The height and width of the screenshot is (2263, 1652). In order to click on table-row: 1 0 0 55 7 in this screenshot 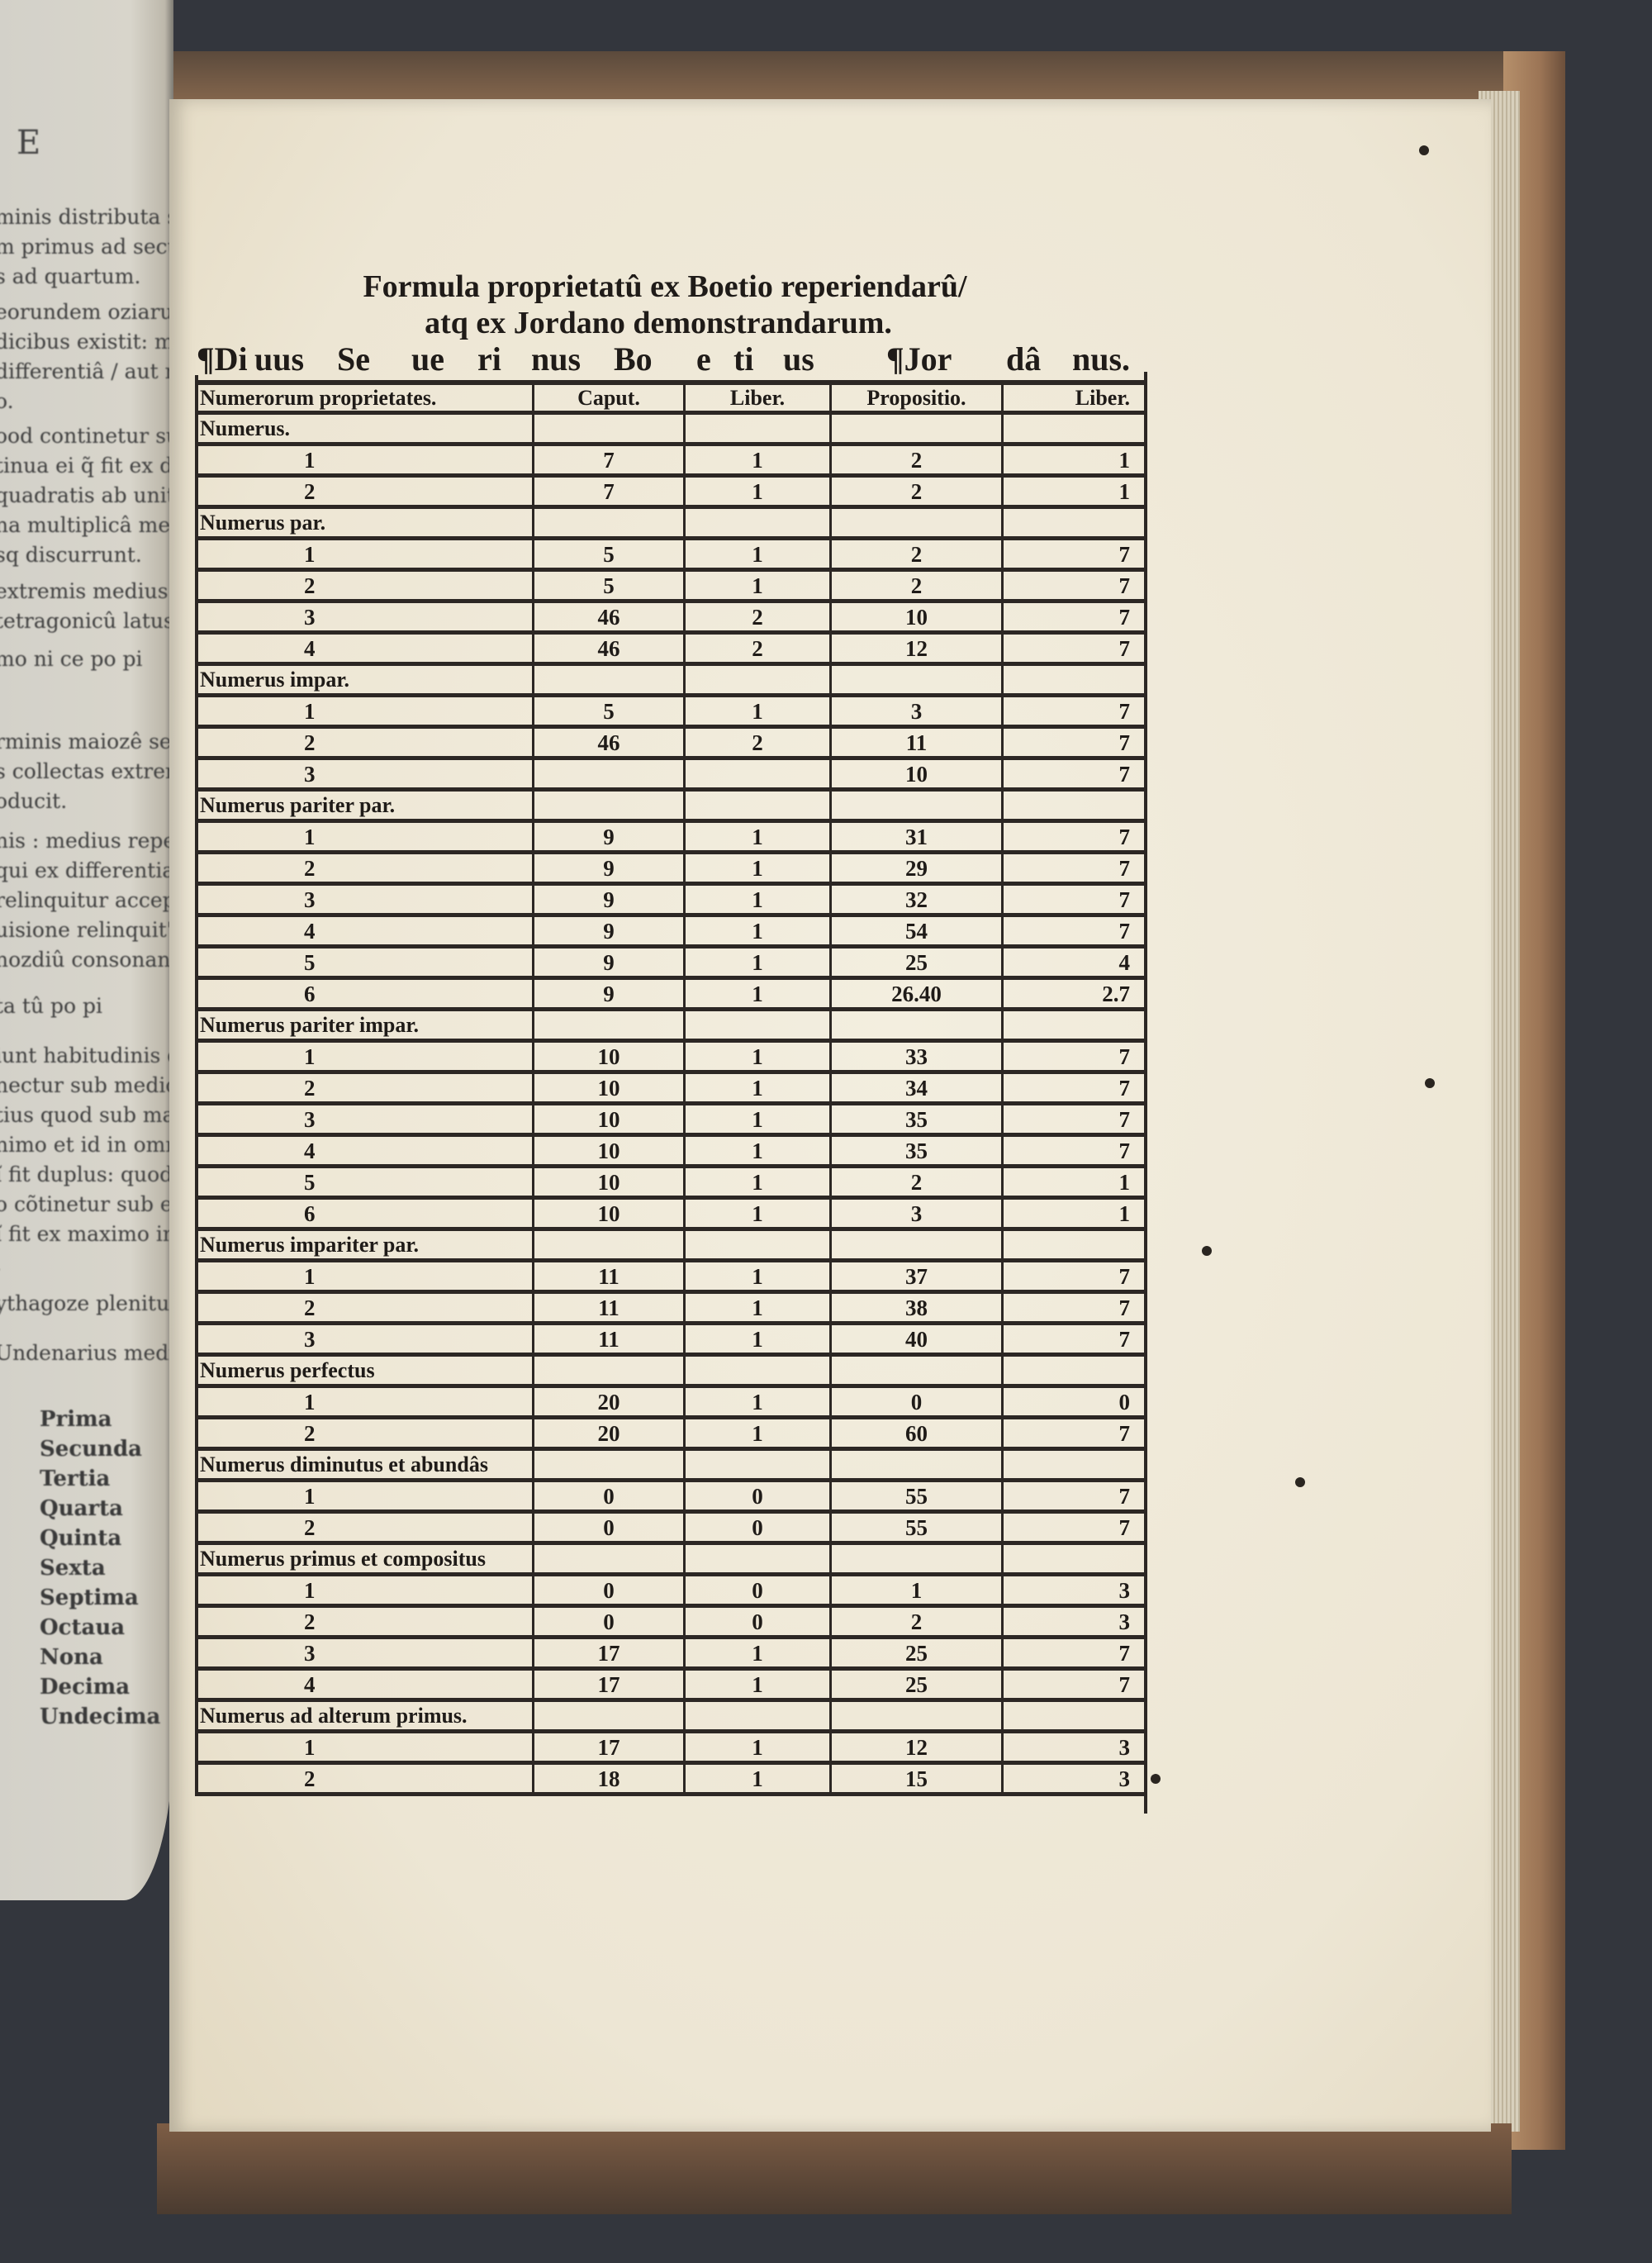, I will do `click(671, 1498)`.